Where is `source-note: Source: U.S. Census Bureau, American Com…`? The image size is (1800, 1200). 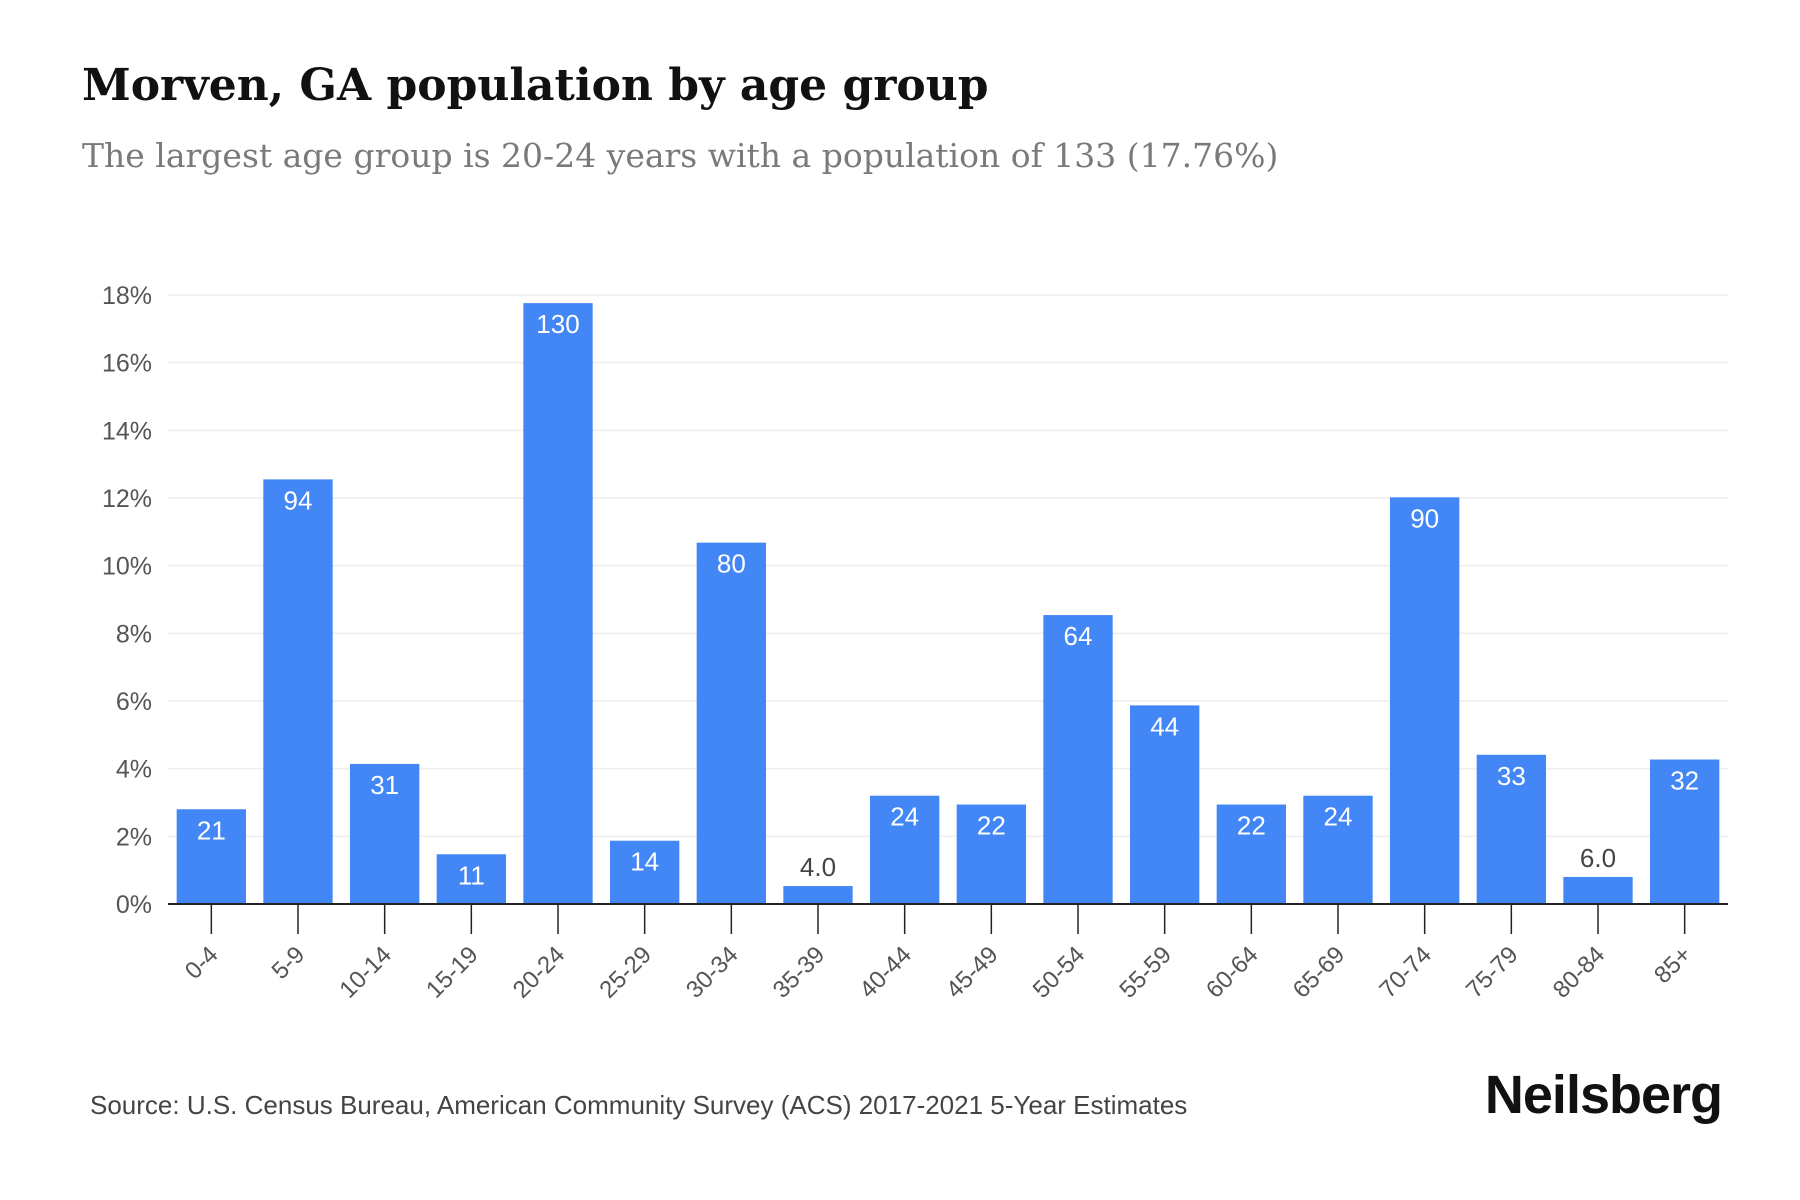
source-note: Source: U.S. Census Bureau, American Com… is located at coordinates (639, 1105).